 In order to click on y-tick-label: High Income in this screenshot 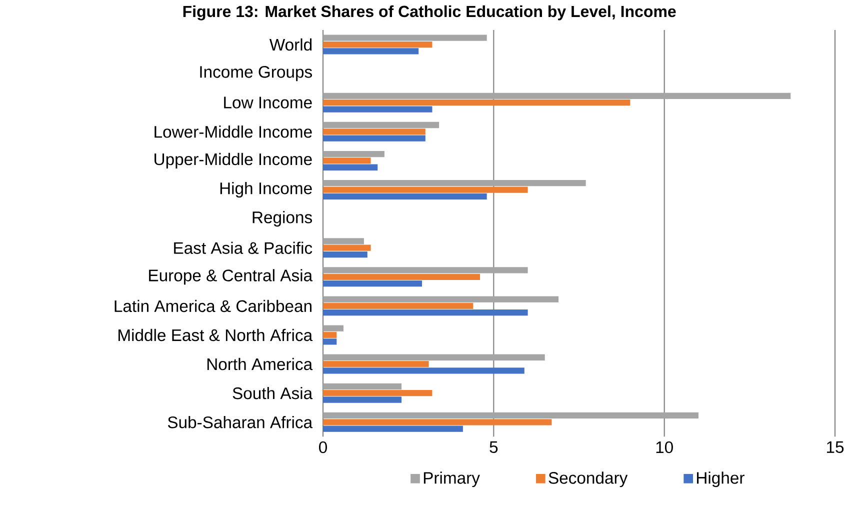, I will do `click(266, 190)`.